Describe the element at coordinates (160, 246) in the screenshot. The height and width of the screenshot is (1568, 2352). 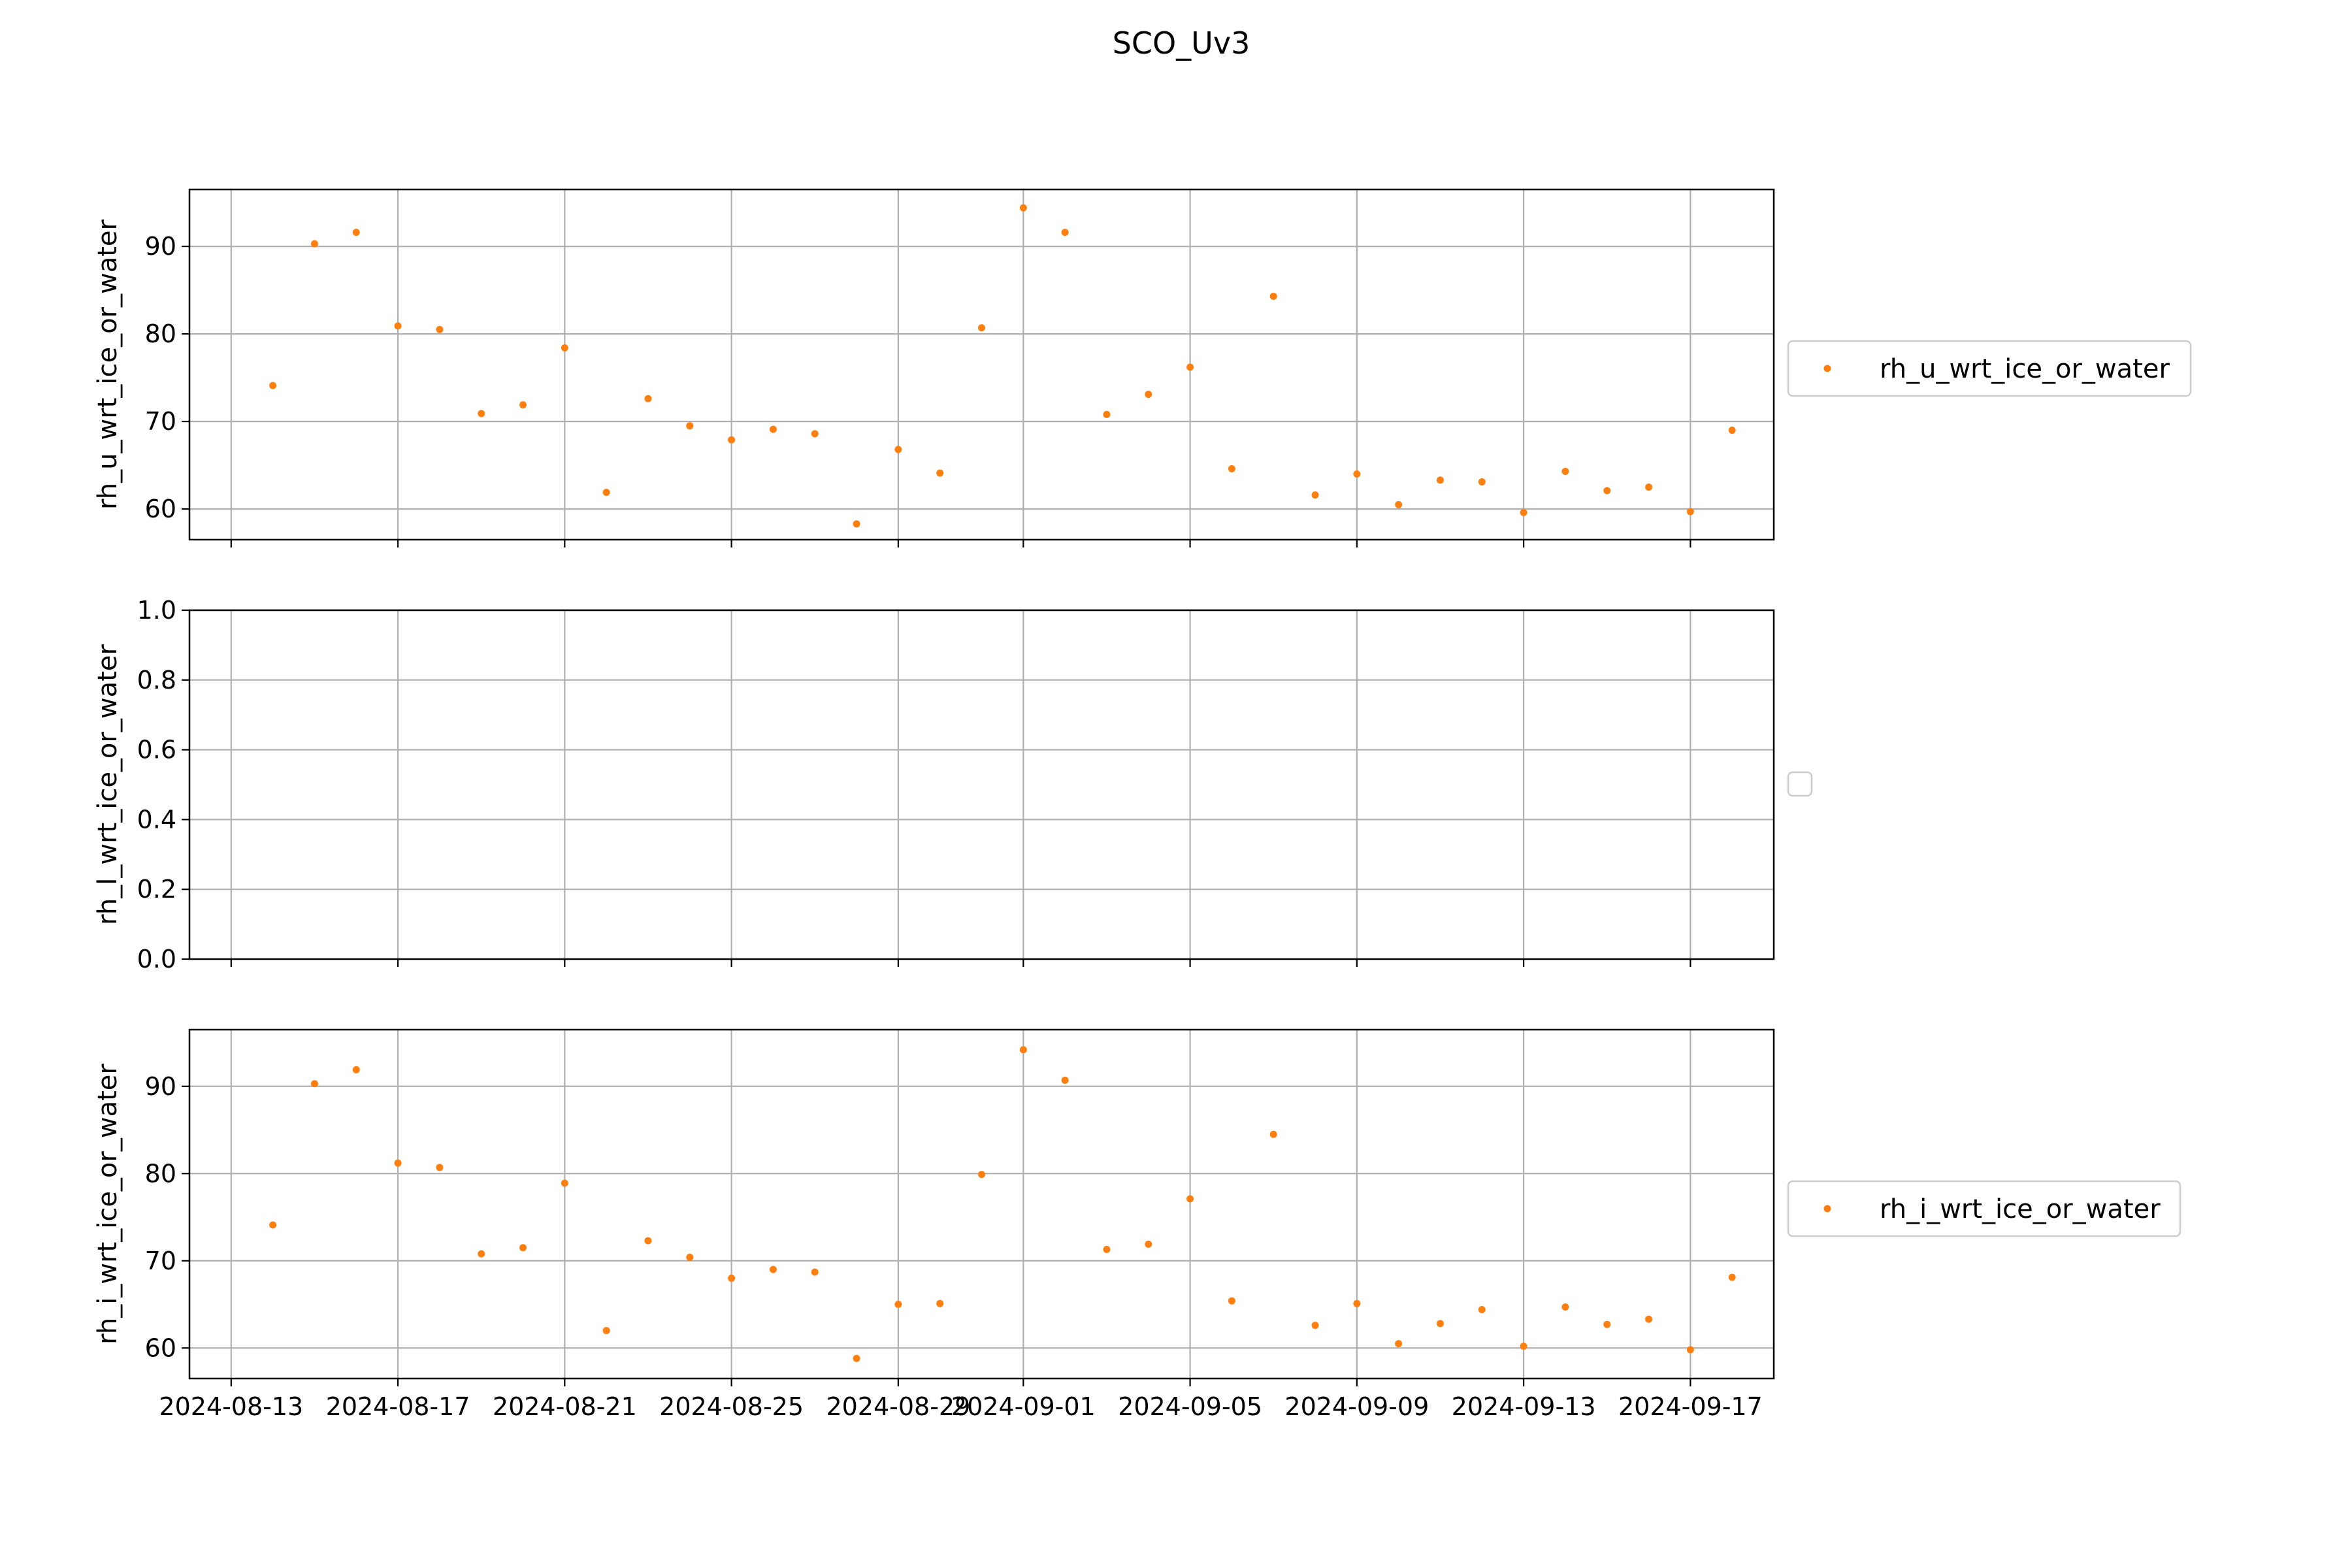
I see `y-tick-label: 90` at that location.